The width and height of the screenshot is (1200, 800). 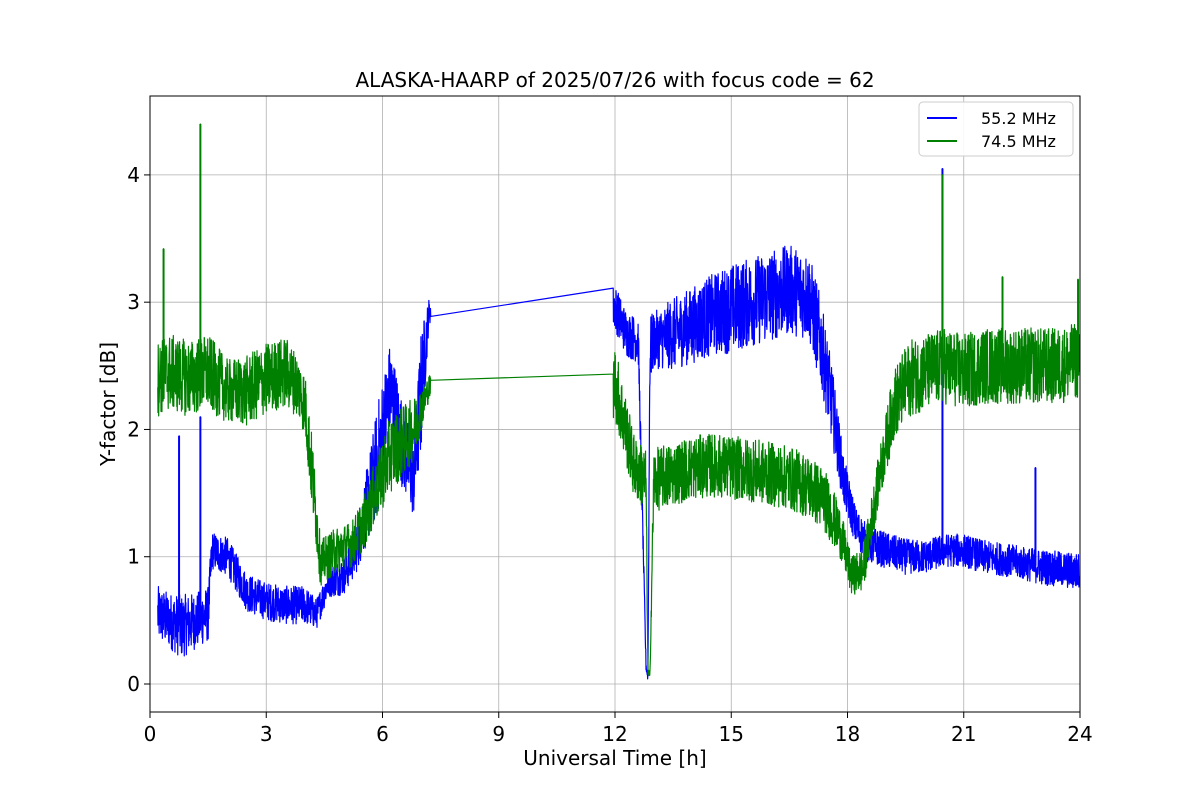 I want to click on x-tick-label: 21, so click(x=963, y=734).